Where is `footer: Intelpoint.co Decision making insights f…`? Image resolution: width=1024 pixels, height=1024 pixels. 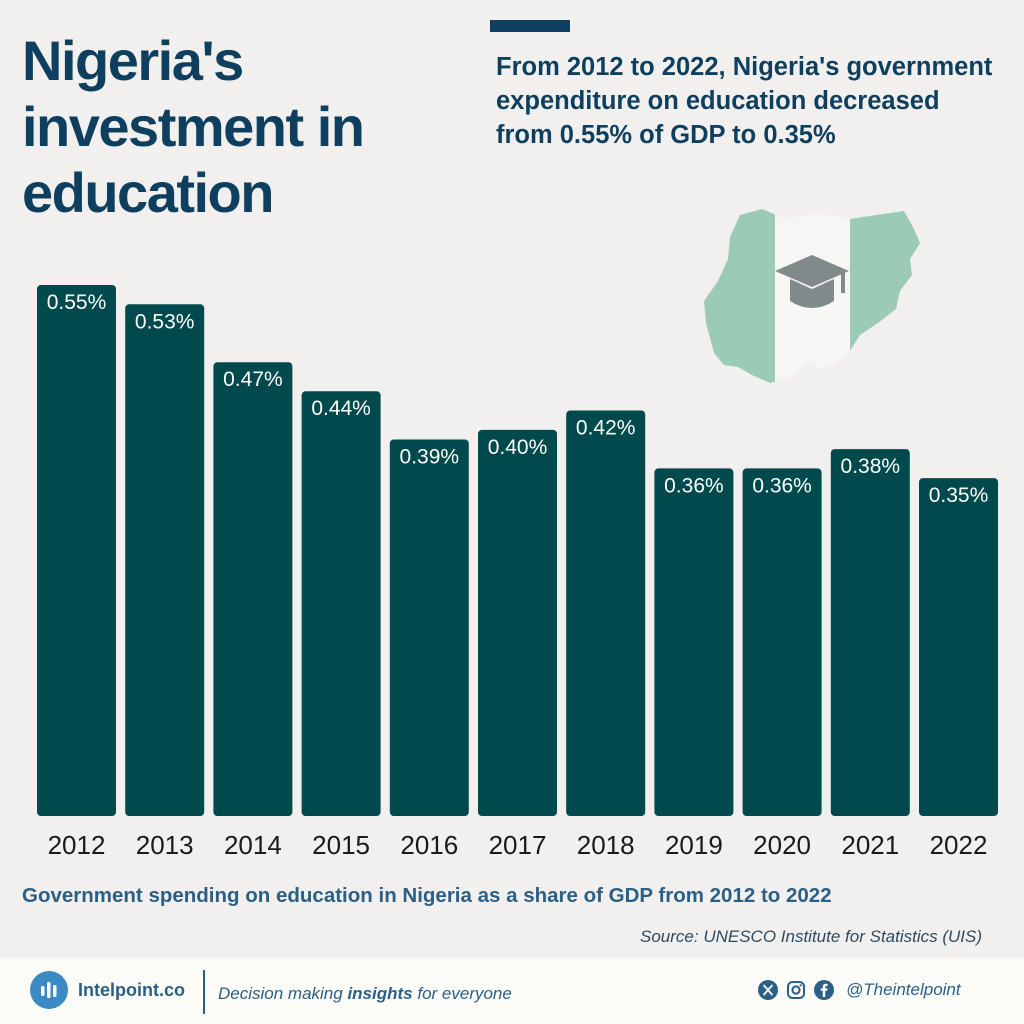 footer: Intelpoint.co Decision making insights f… is located at coordinates (512, 991).